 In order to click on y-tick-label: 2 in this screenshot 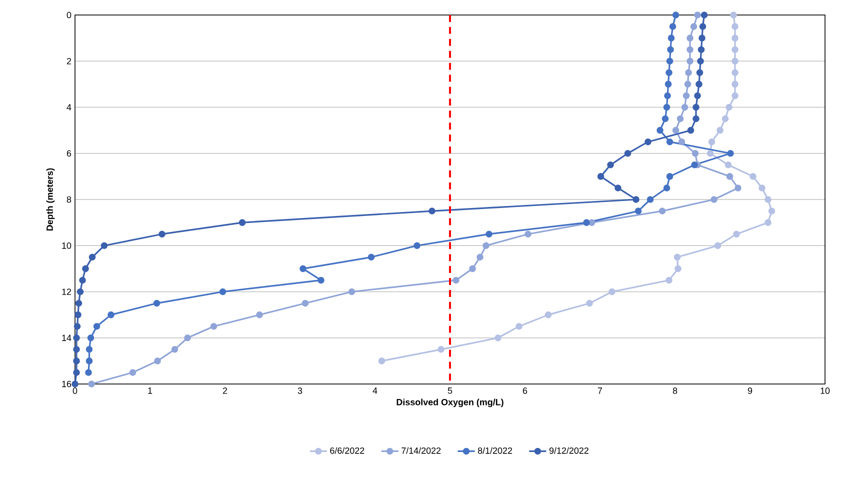, I will do `click(69, 61)`.